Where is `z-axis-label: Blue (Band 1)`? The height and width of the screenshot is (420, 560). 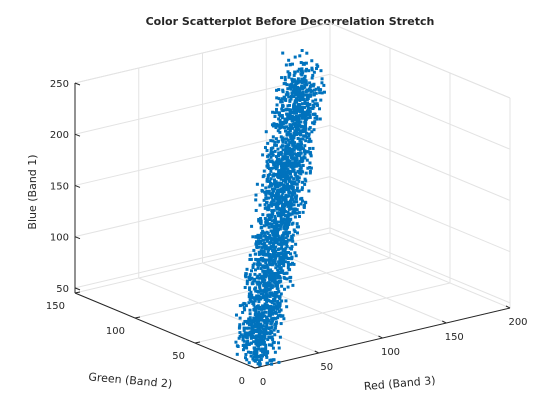 z-axis-label: Blue (Band 1) is located at coordinates (32, 191).